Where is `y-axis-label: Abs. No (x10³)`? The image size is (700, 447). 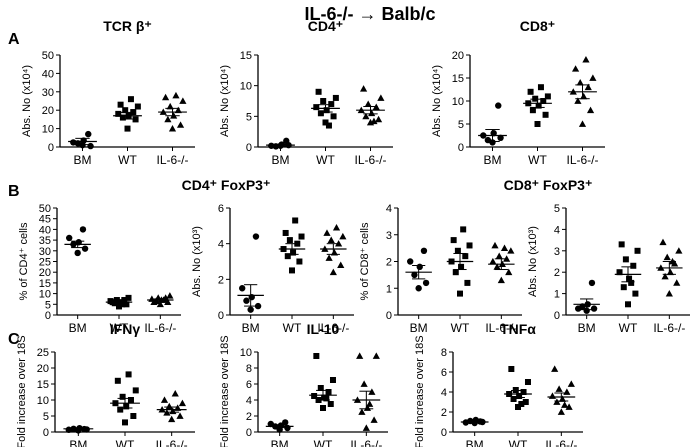
y-axis-label: Abs. No (x10³) is located at coordinates (533, 261).